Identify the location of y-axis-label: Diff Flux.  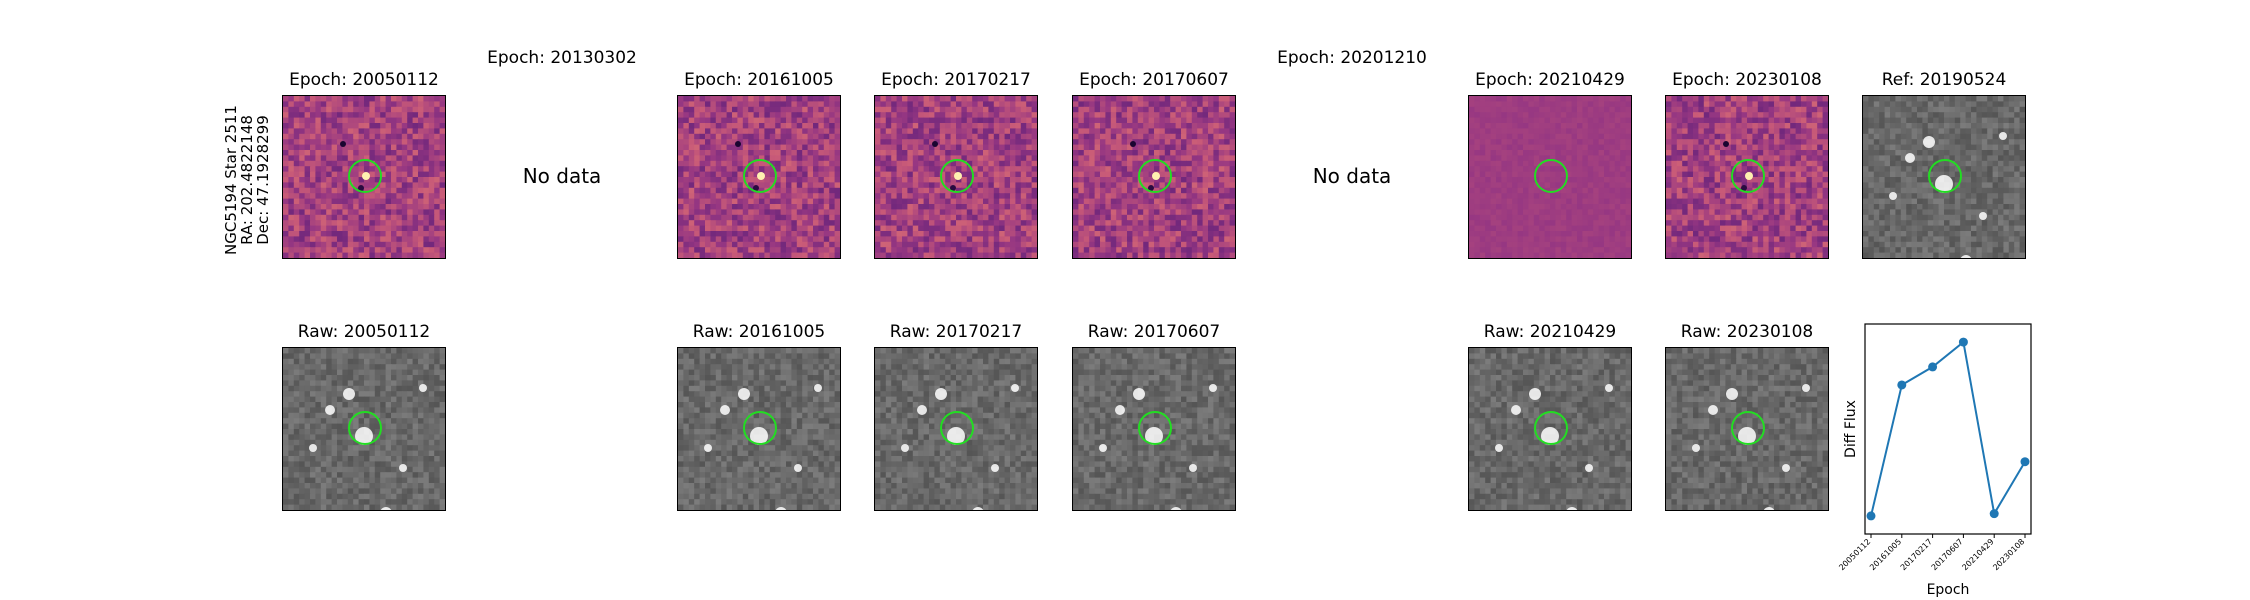
(1851, 429).